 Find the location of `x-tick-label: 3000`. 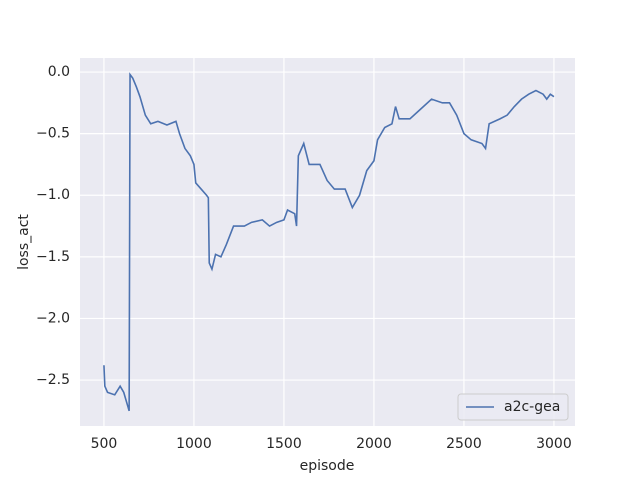

x-tick-label: 3000 is located at coordinates (554, 444).